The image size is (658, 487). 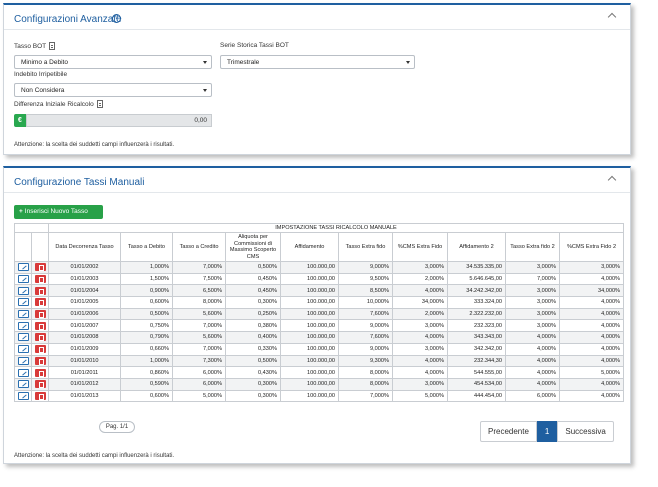 What do you see at coordinates (199, 372) in the screenshot?
I see `table-cell: 6,000%` at bounding box center [199, 372].